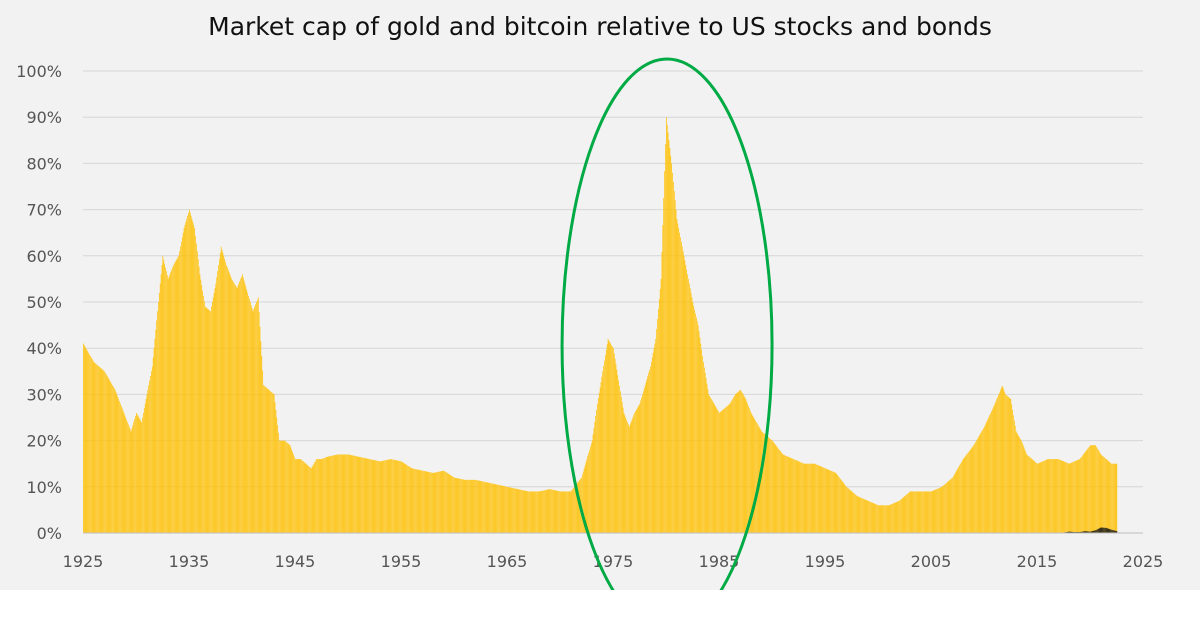 This screenshot has height=640, width=1200. What do you see at coordinates (401, 561) in the screenshot?
I see `x-tick-label: 1955` at bounding box center [401, 561].